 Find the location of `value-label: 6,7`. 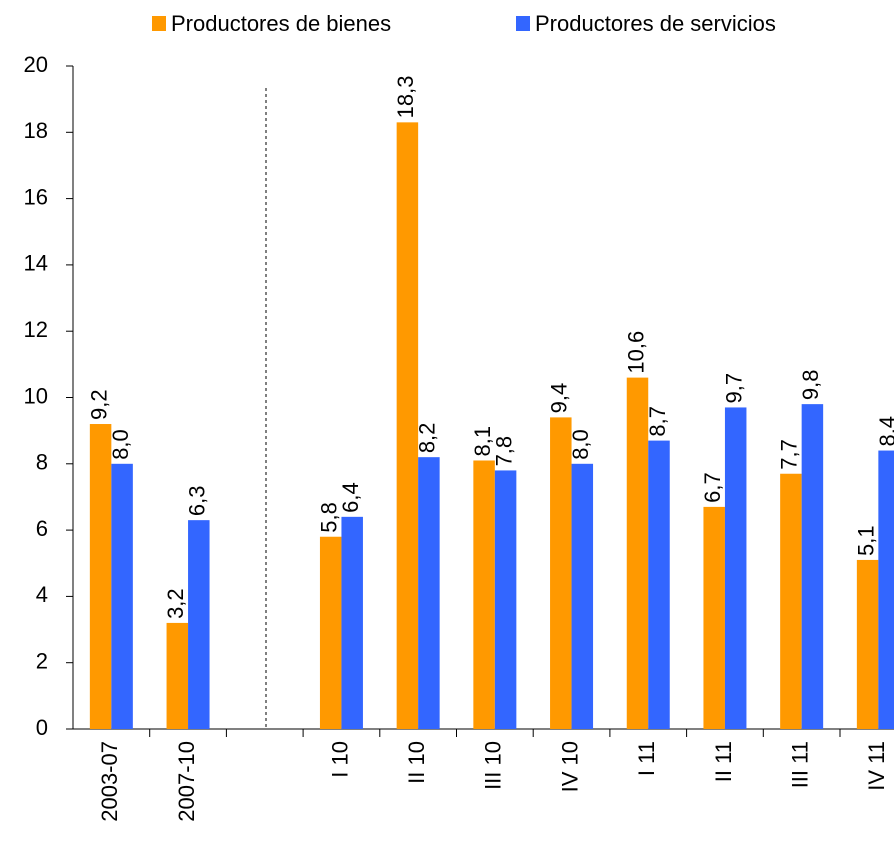

value-label: 6,7 is located at coordinates (712, 487).